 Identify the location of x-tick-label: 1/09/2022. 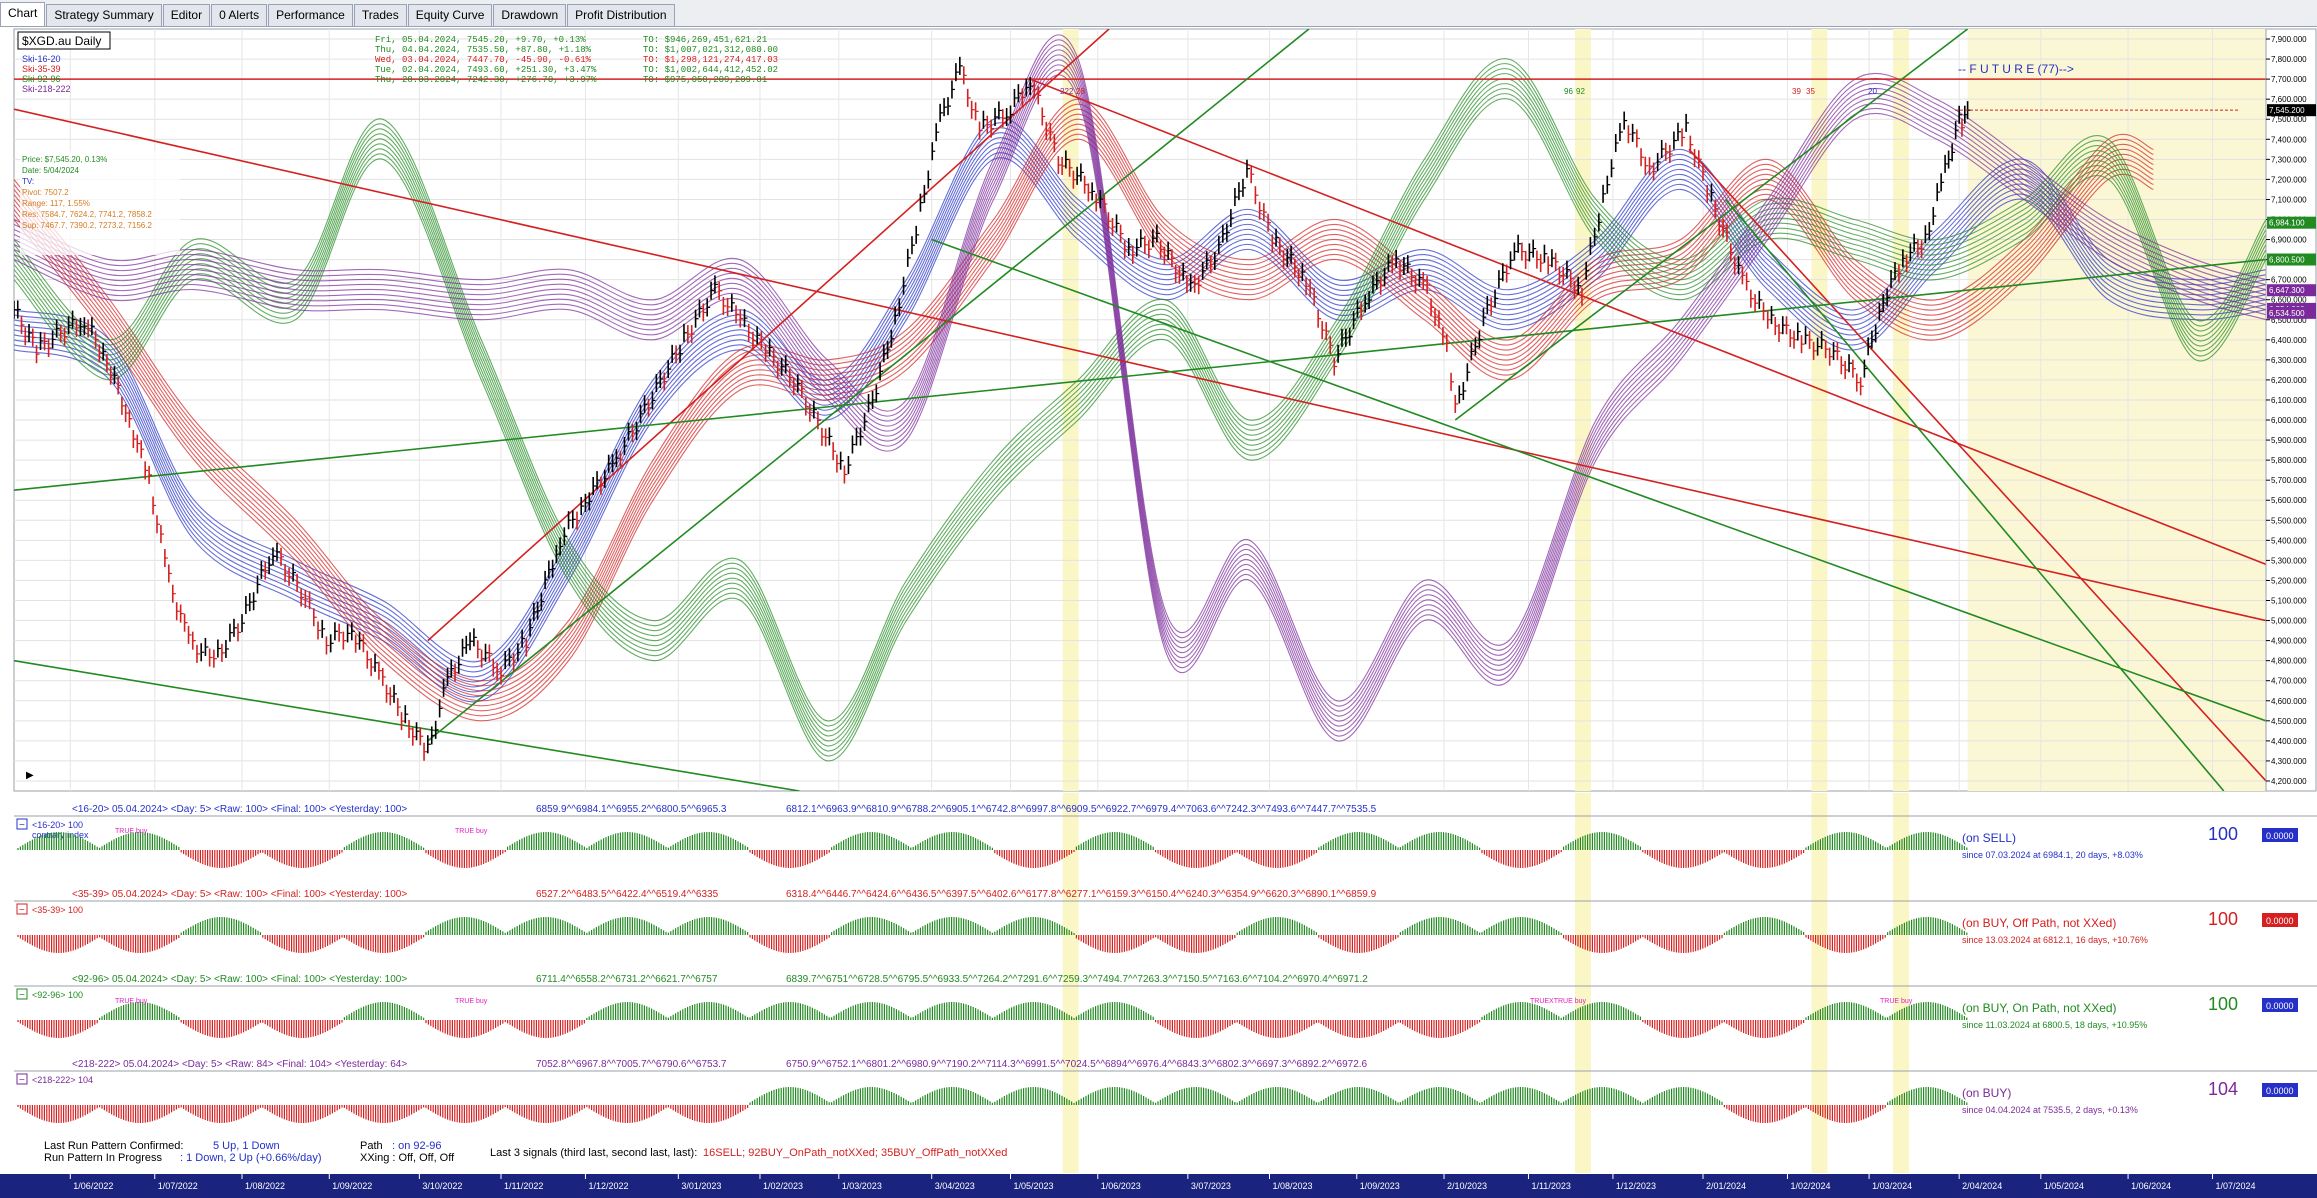
(352, 1186).